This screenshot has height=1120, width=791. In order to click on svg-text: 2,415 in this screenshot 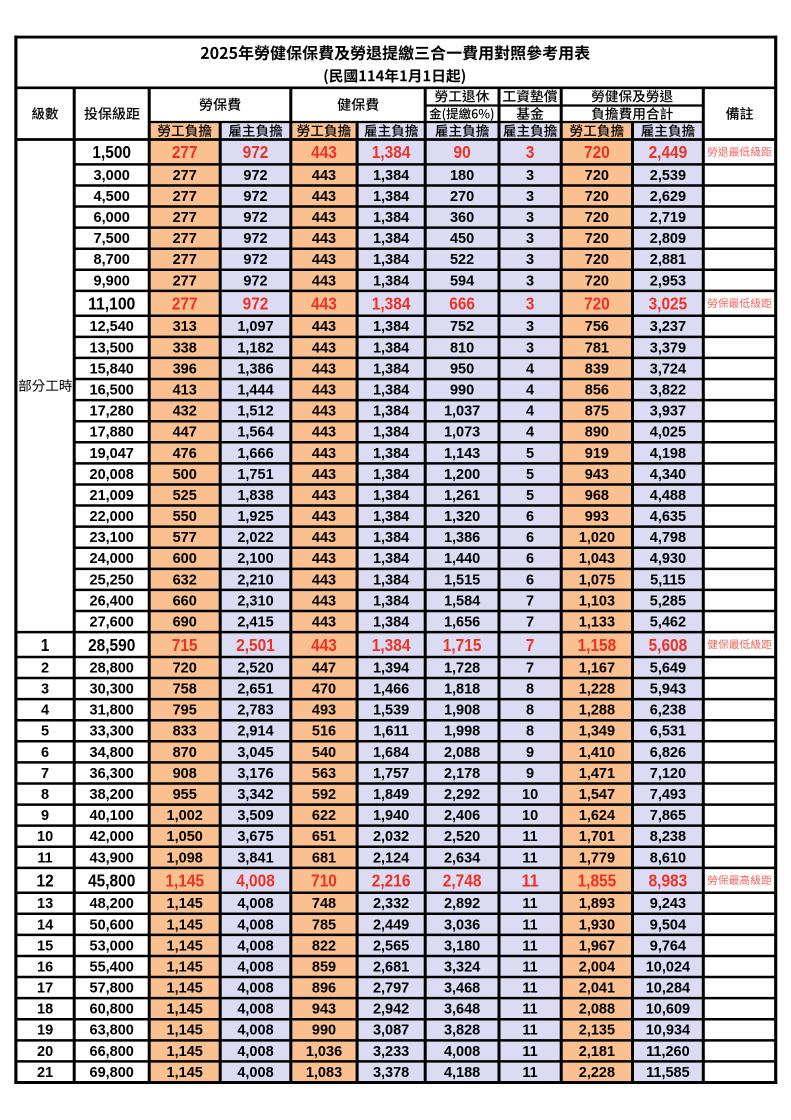, I will do `click(255, 623)`.